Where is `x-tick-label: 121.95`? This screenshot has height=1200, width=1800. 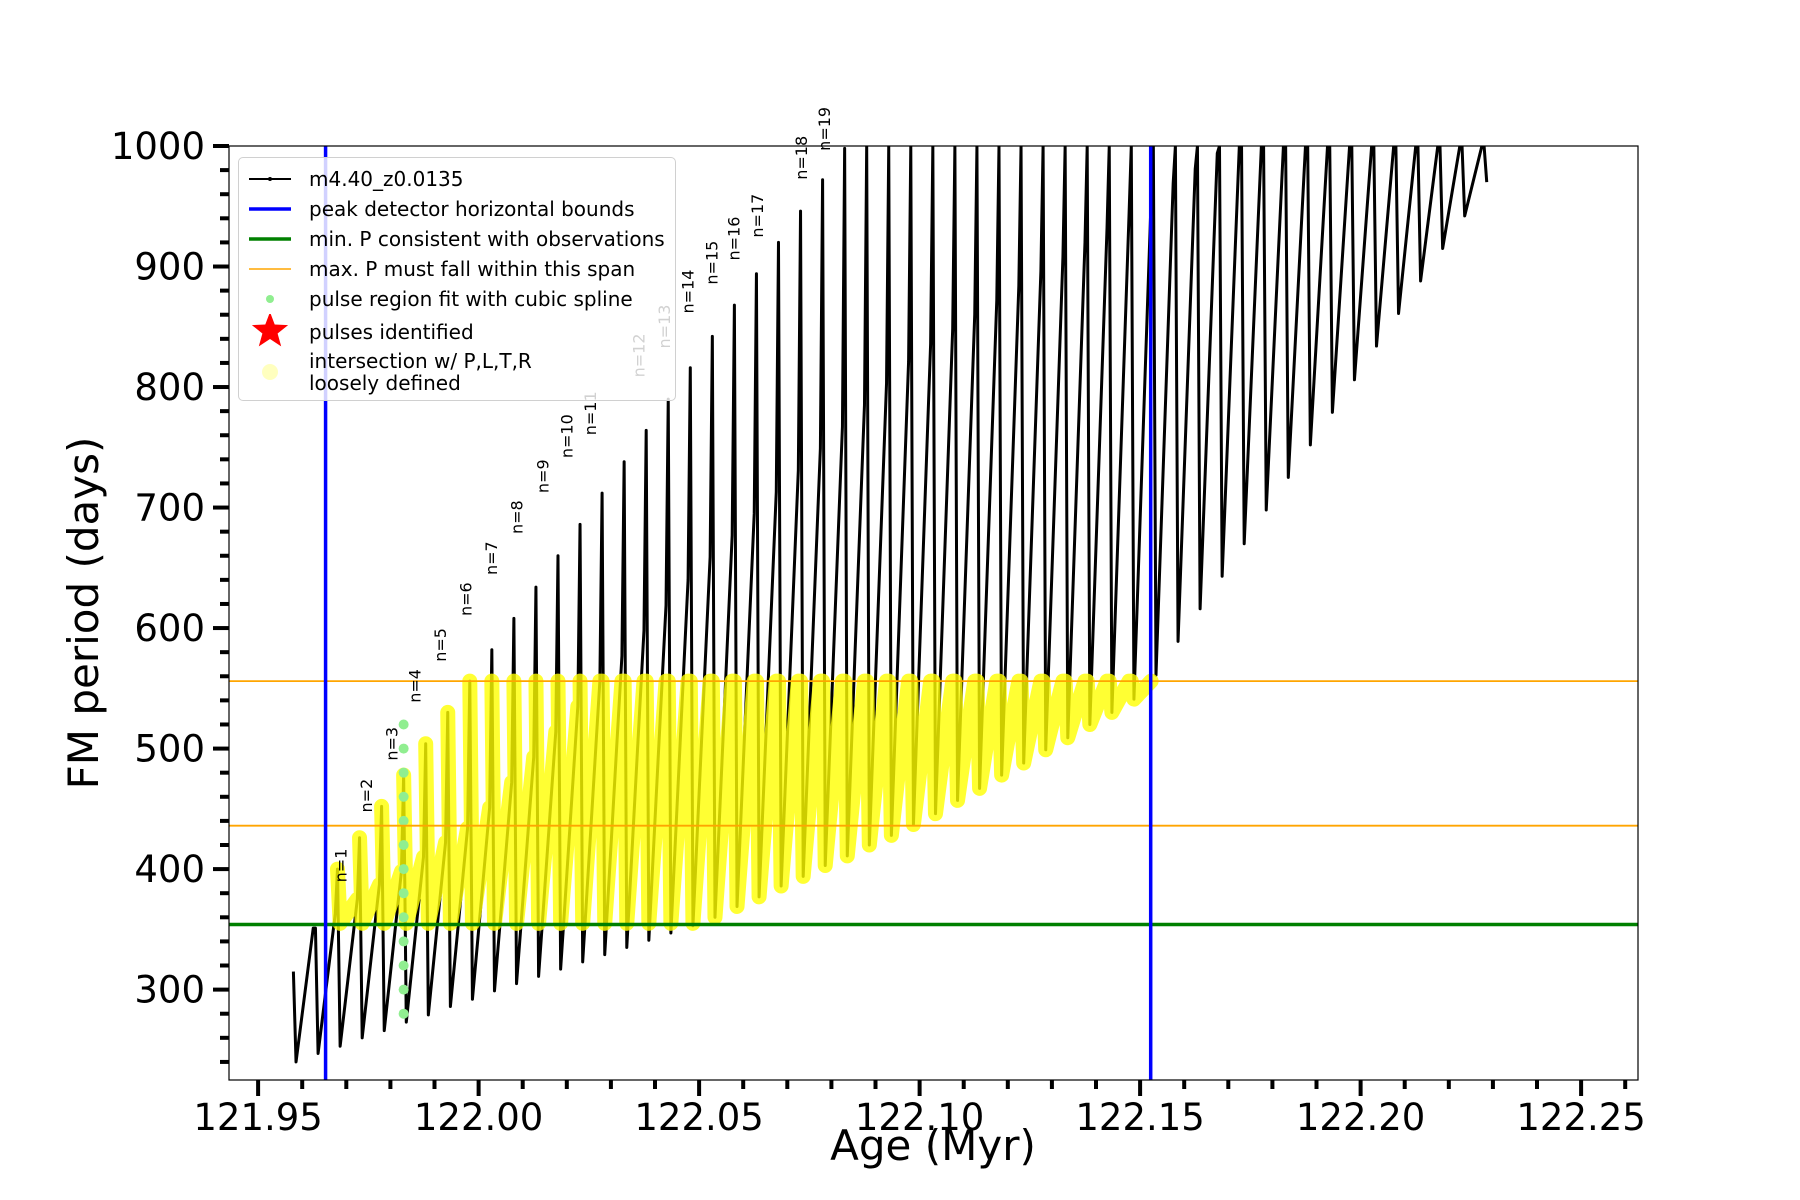 x-tick-label: 121.95 is located at coordinates (257, 1117).